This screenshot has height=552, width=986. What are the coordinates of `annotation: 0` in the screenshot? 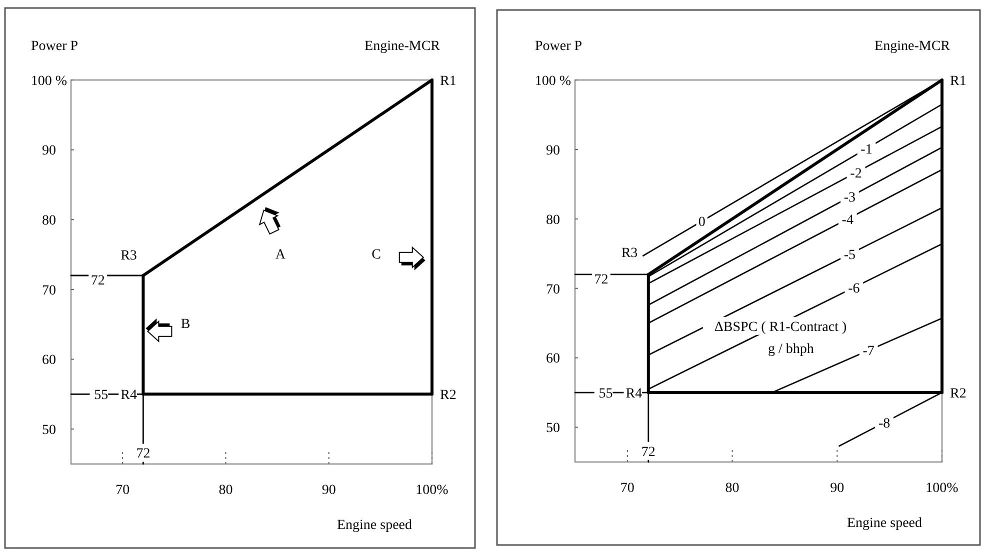 It's located at (702, 222).